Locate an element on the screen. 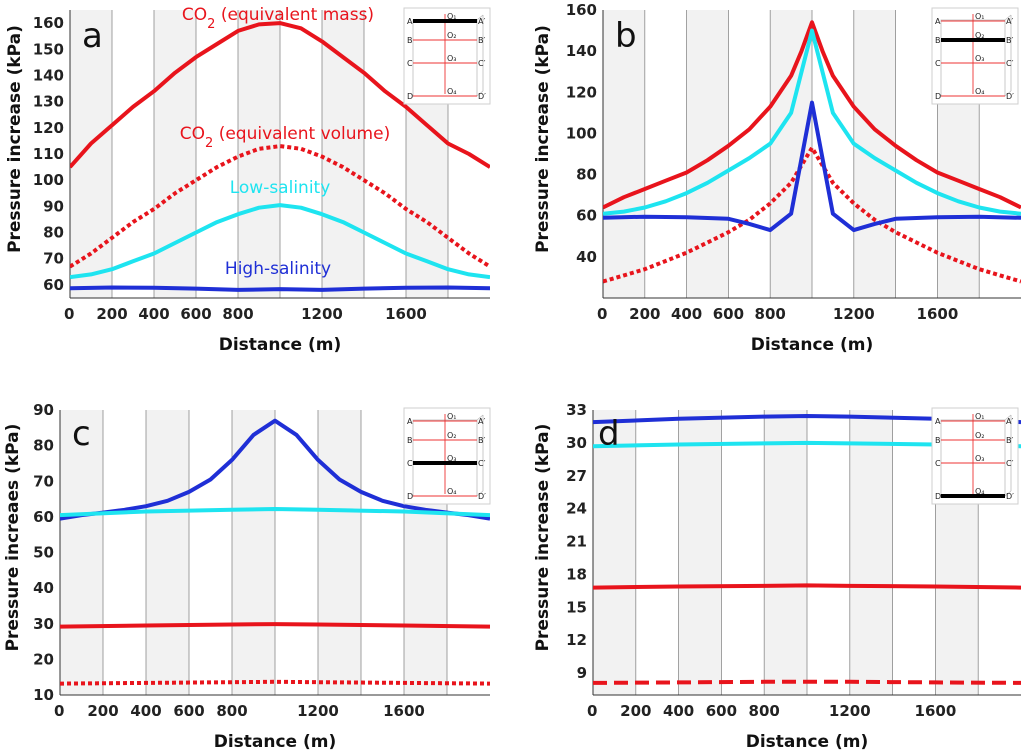  y-tick-label: 40 is located at coordinates (43, 588).